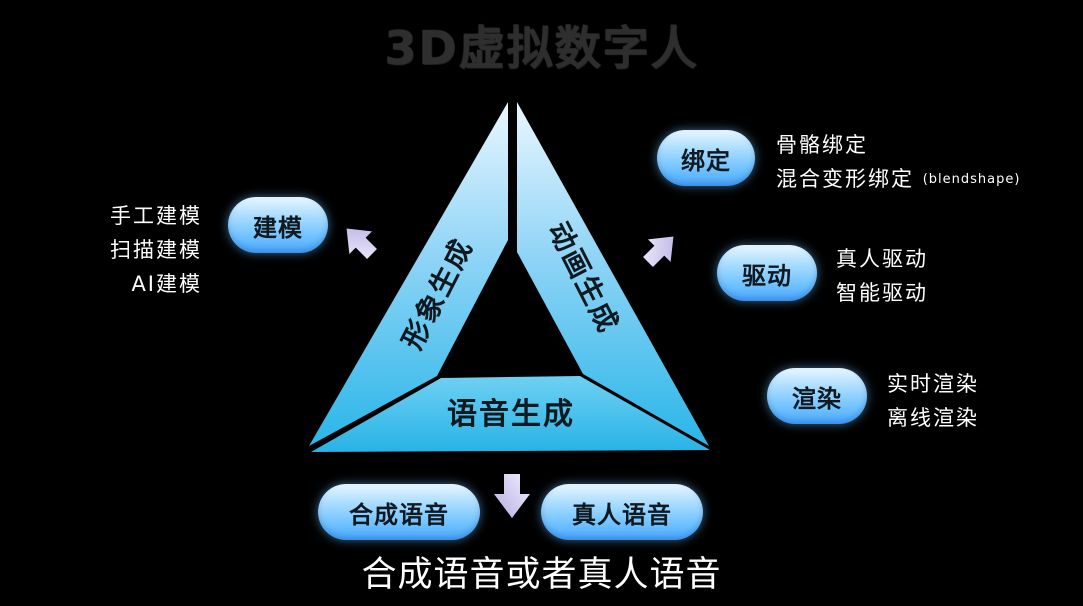 The image size is (1083, 606). Describe the element at coordinates (706, 158) in the screenshot. I see `binding-pill: 绑定` at that location.